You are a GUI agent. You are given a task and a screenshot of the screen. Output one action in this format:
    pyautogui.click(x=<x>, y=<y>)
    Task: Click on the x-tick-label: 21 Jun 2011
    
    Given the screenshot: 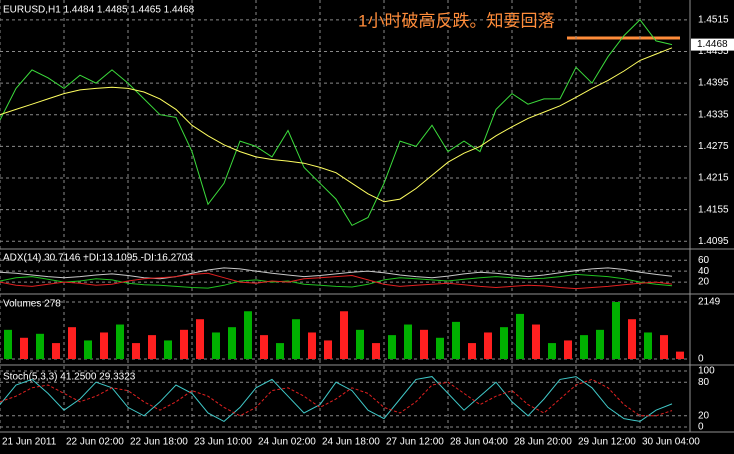 What is the action you would take?
    pyautogui.click(x=29, y=442)
    